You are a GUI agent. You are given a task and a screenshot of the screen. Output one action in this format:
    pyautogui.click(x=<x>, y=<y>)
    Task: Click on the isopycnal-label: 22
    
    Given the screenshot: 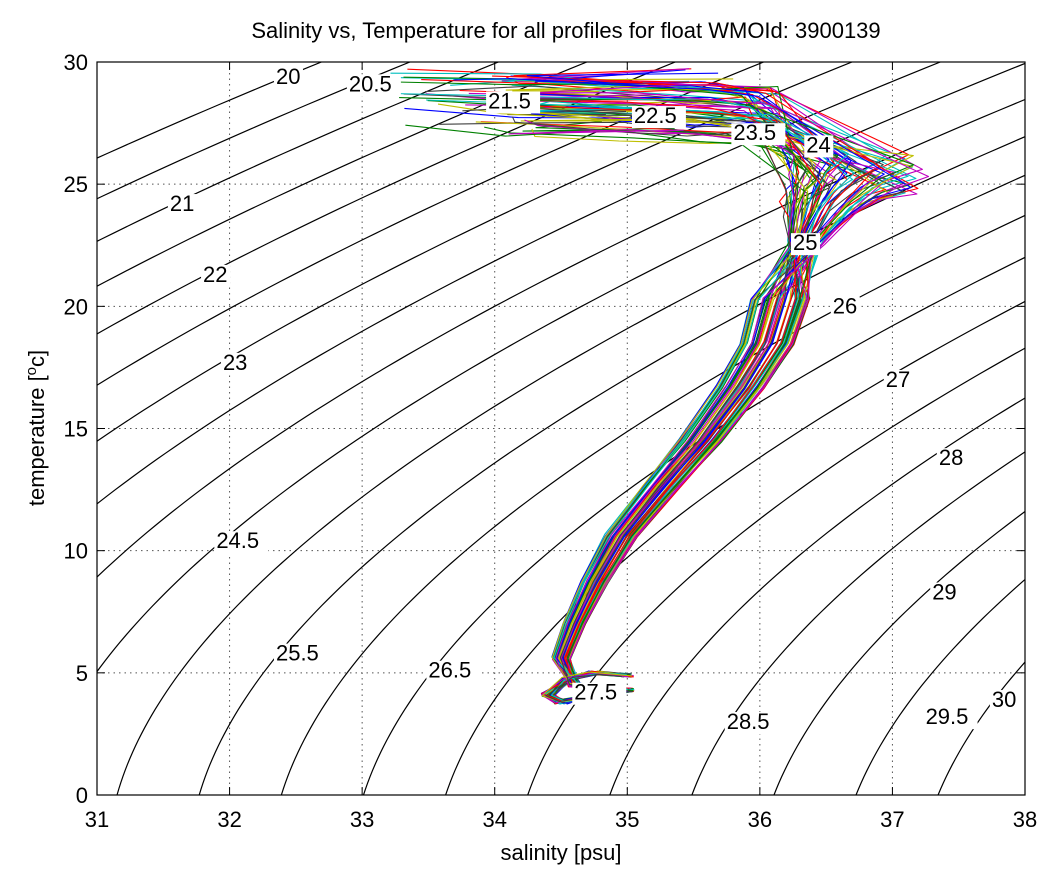 What is the action you would take?
    pyautogui.click(x=215, y=274)
    